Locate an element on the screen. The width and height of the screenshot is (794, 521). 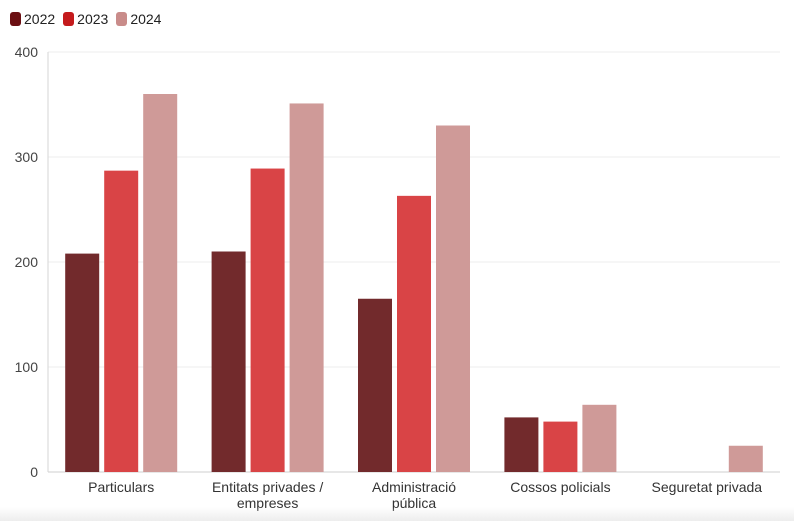
legend-item-2023: 2023 is located at coordinates (85, 19).